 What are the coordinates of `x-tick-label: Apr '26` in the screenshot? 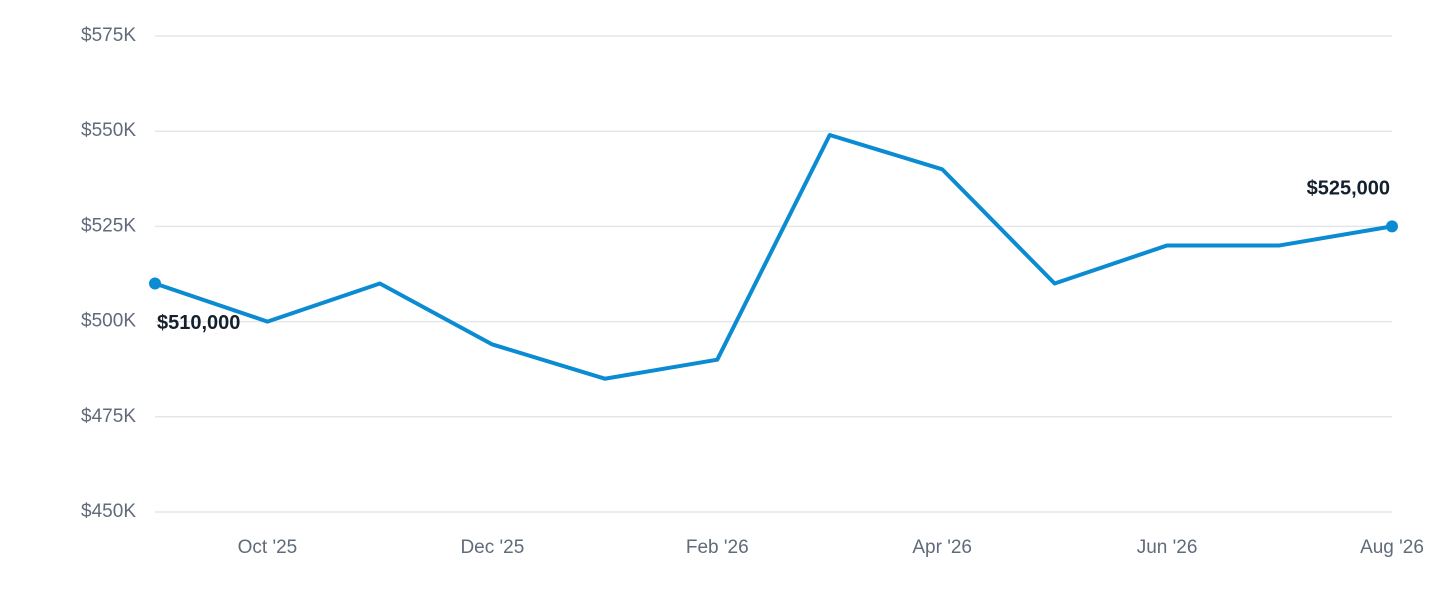 It's located at (942, 547).